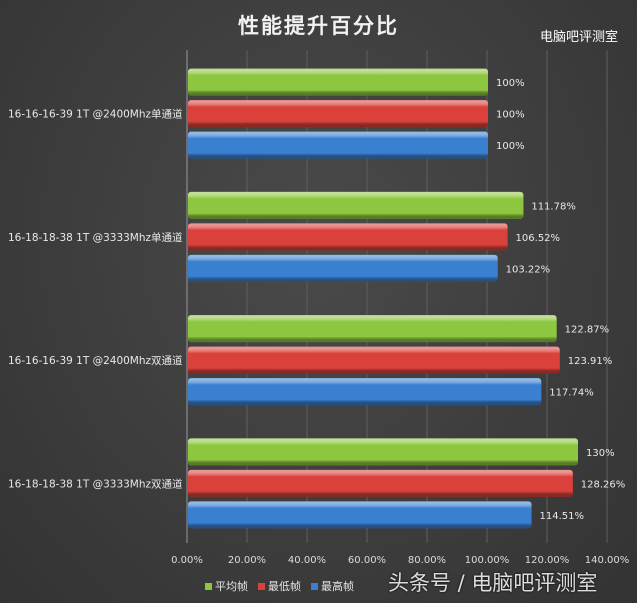 This screenshot has width=637, height=603. I want to click on category-label: 16-18-18-38 1T @3333Mhz单通道, so click(95, 237).